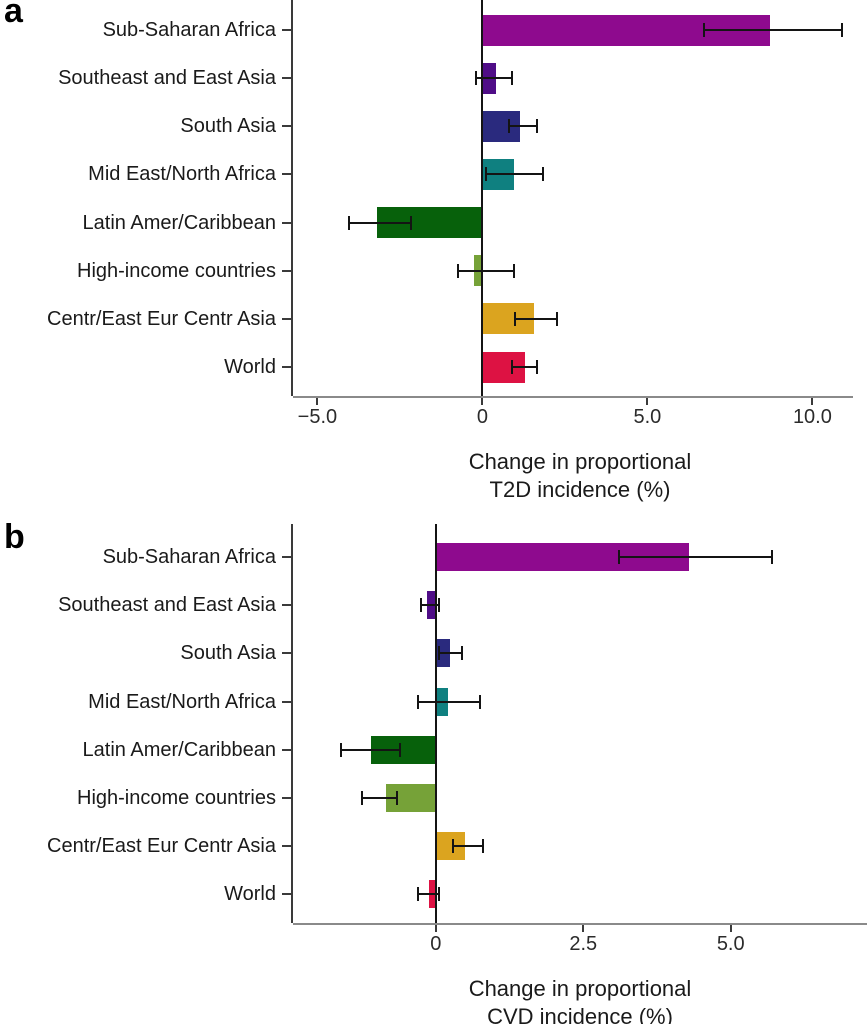 Image resolution: width=867 pixels, height=1024 pixels. Describe the element at coordinates (14, 537) in the screenshot. I see `panel-b-letter: b` at that location.